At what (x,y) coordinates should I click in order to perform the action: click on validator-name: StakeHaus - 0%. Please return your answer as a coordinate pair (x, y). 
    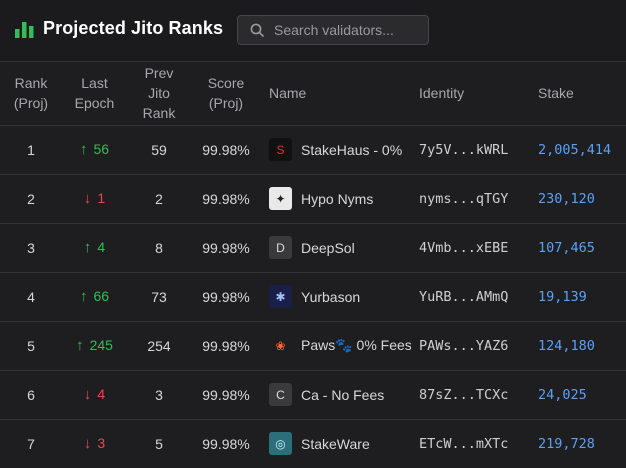
    Looking at the image, I should click on (352, 149).